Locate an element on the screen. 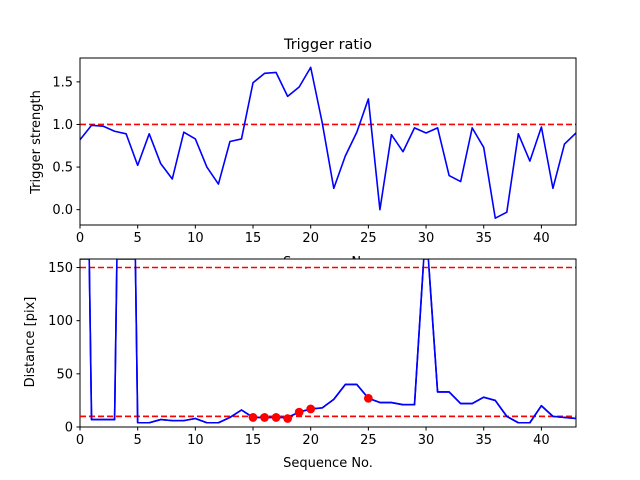  top-x-tick-label-7: 35 is located at coordinates (483, 238).